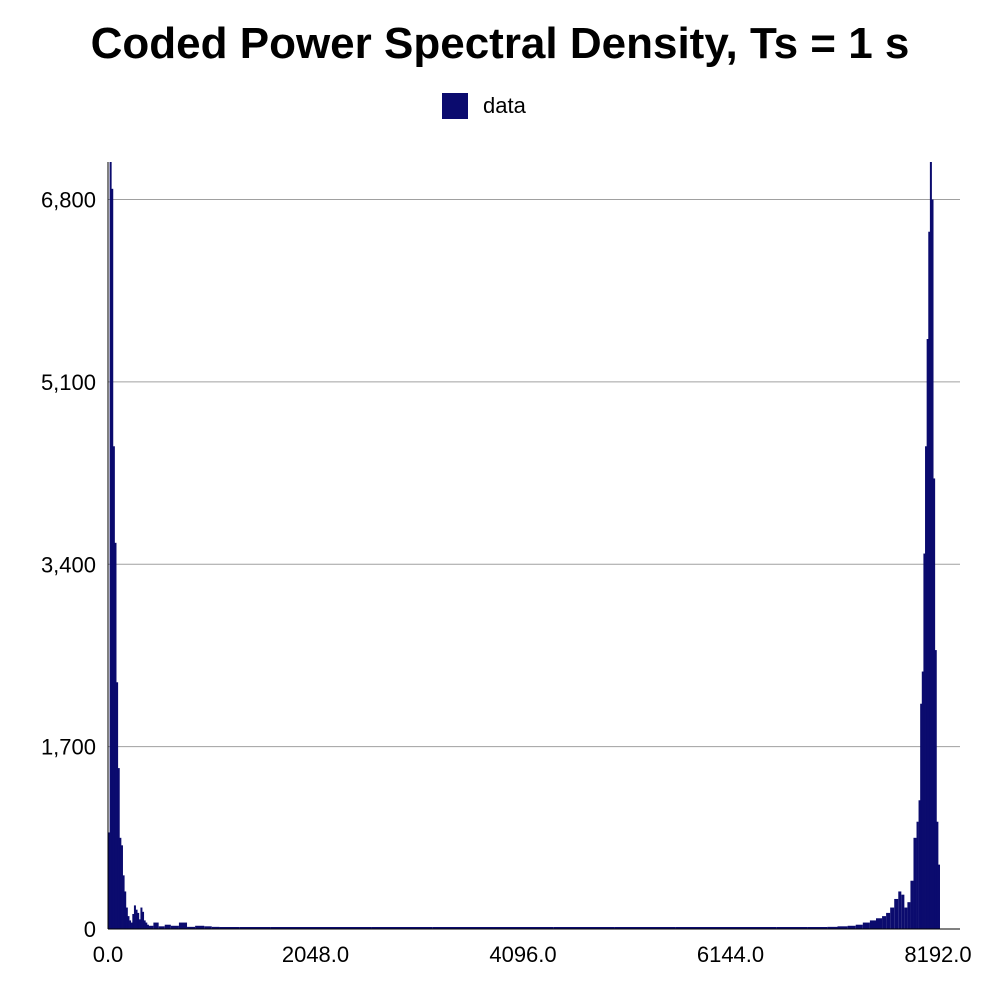 The width and height of the screenshot is (1000, 1000). I want to click on legend-swatch, so click(455, 106).